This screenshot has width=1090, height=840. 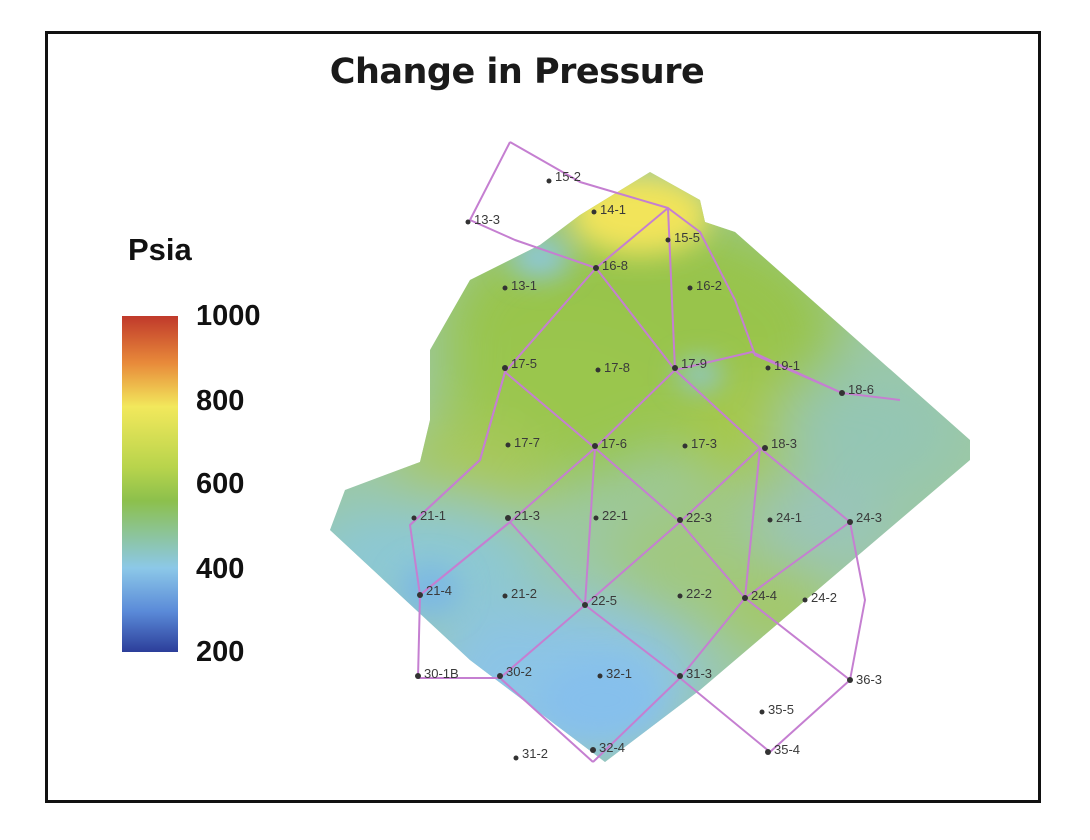 I want to click on well-marker: 19-1, so click(x=782, y=365).